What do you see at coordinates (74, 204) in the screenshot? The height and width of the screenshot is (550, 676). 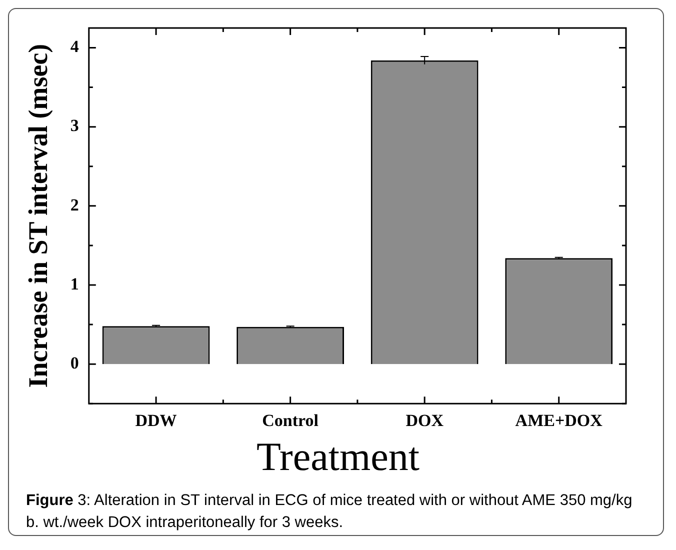 I see `y-tick-label: 2` at bounding box center [74, 204].